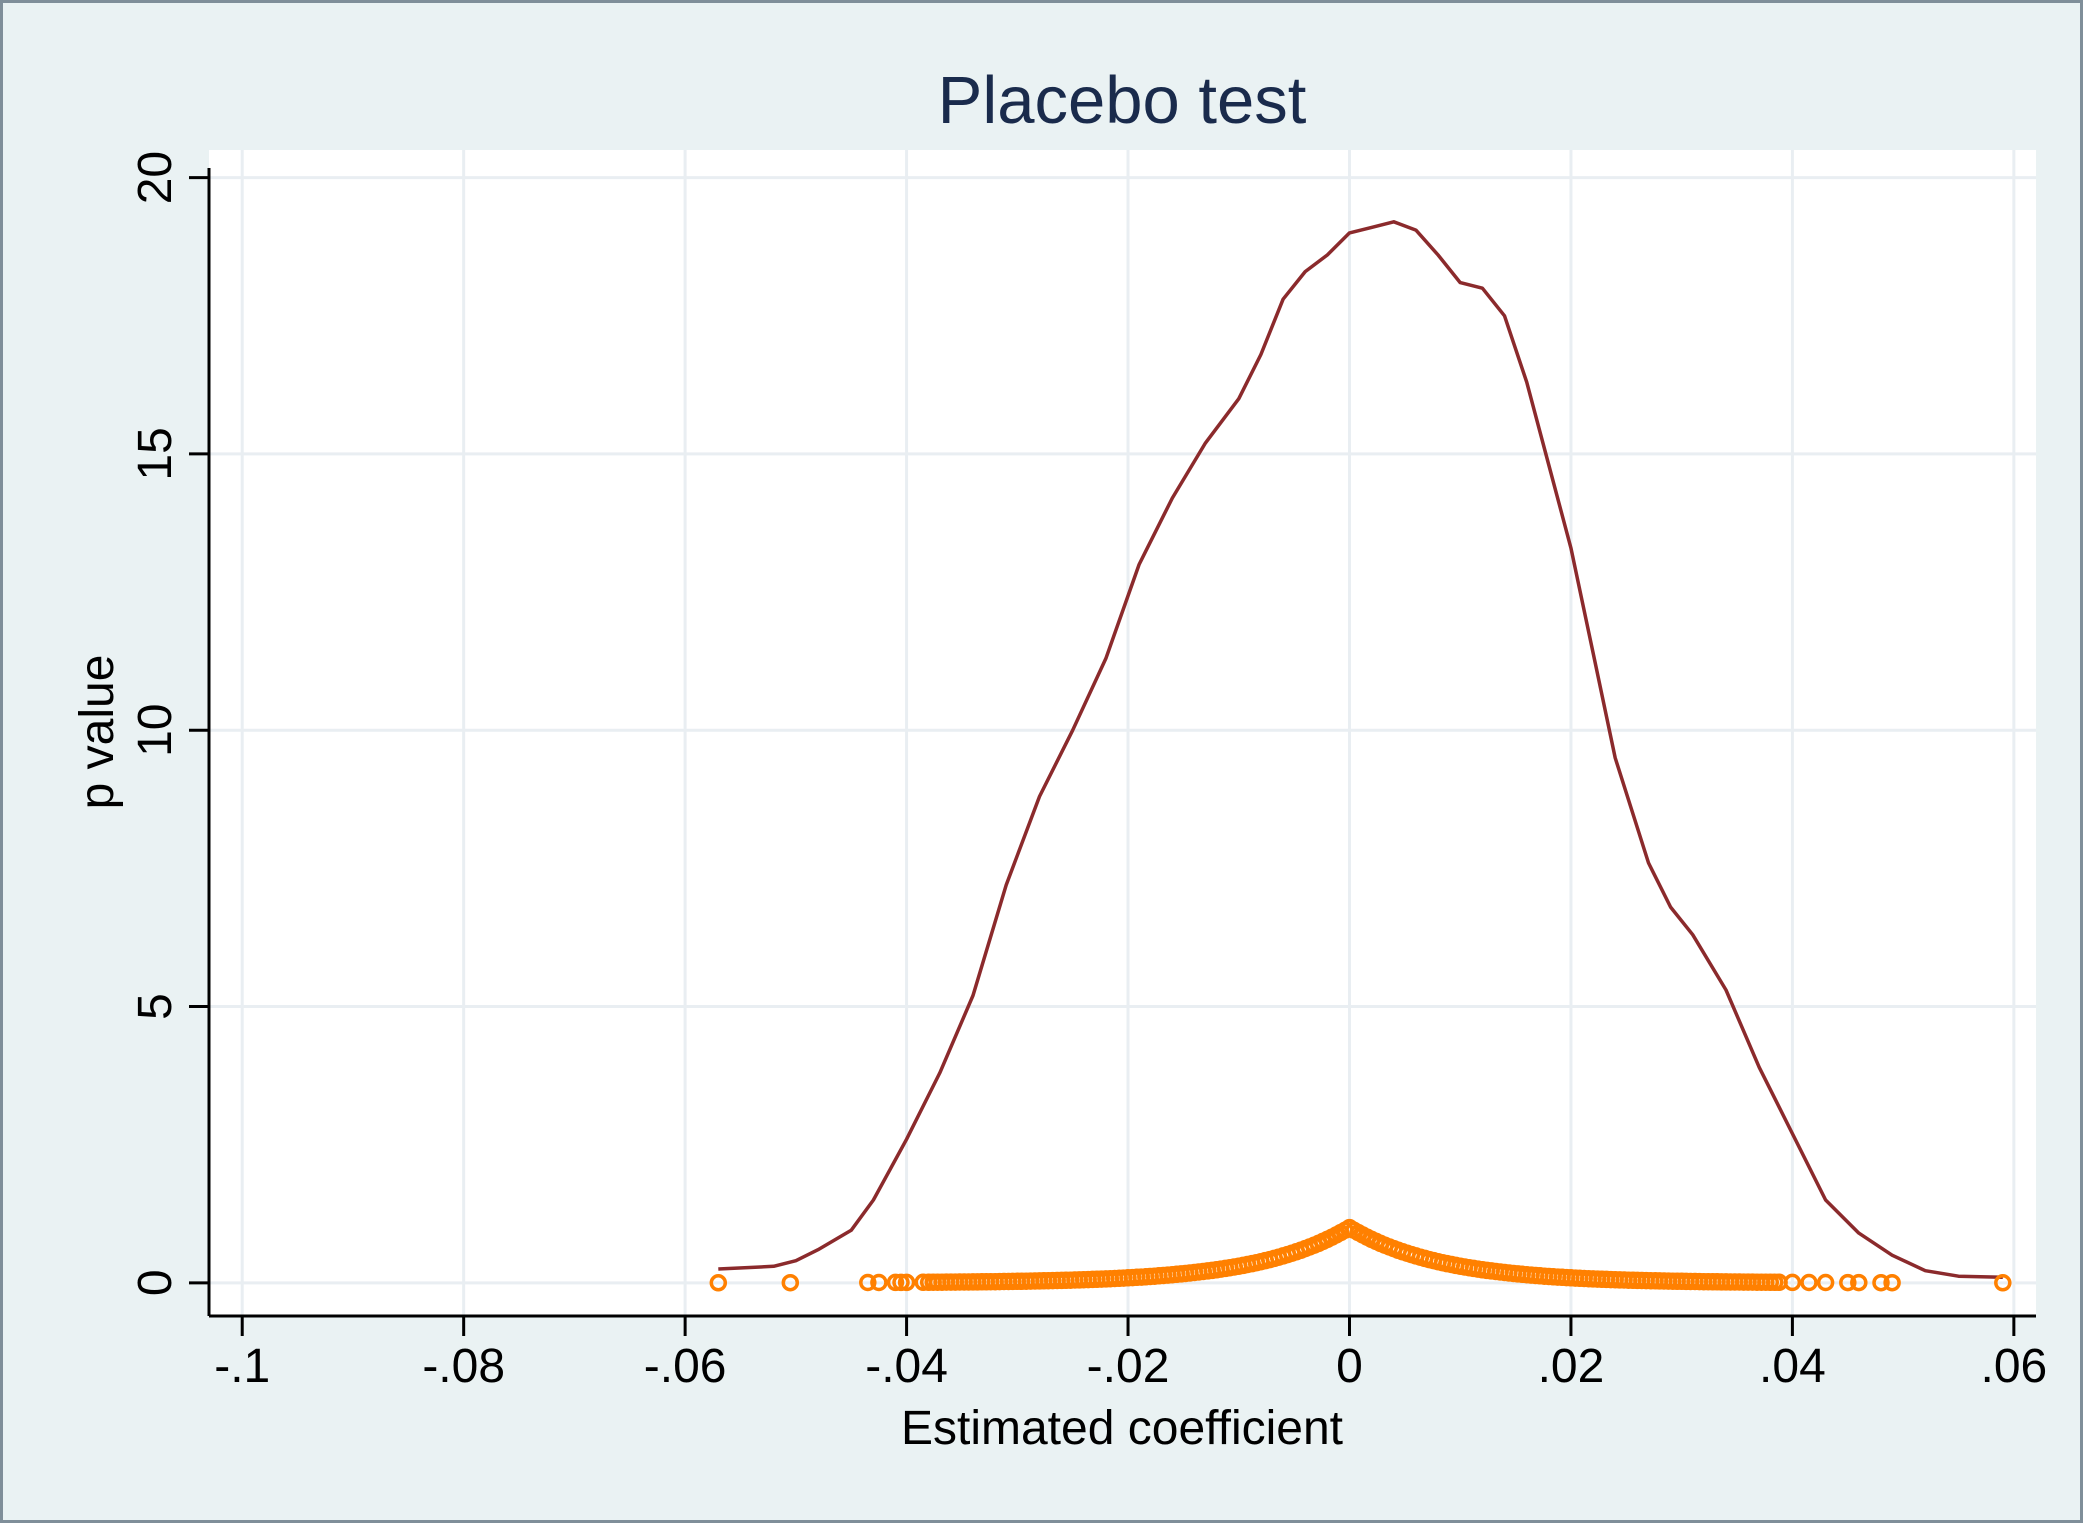 This screenshot has width=2083, height=1523. I want to click on x-tick-label: .02, so click(1571, 1366).